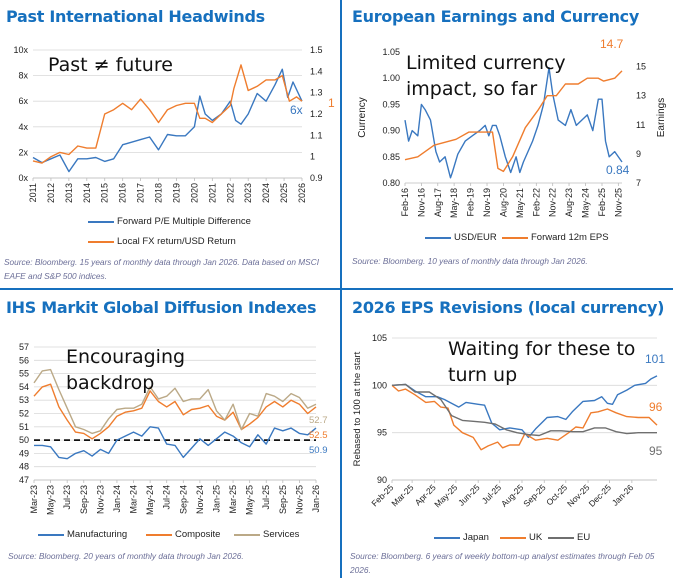 The image size is (673, 578). Describe the element at coordinates (486, 76) in the screenshot. I see `chart2-annotation: Limited currency impact, so far` at that location.